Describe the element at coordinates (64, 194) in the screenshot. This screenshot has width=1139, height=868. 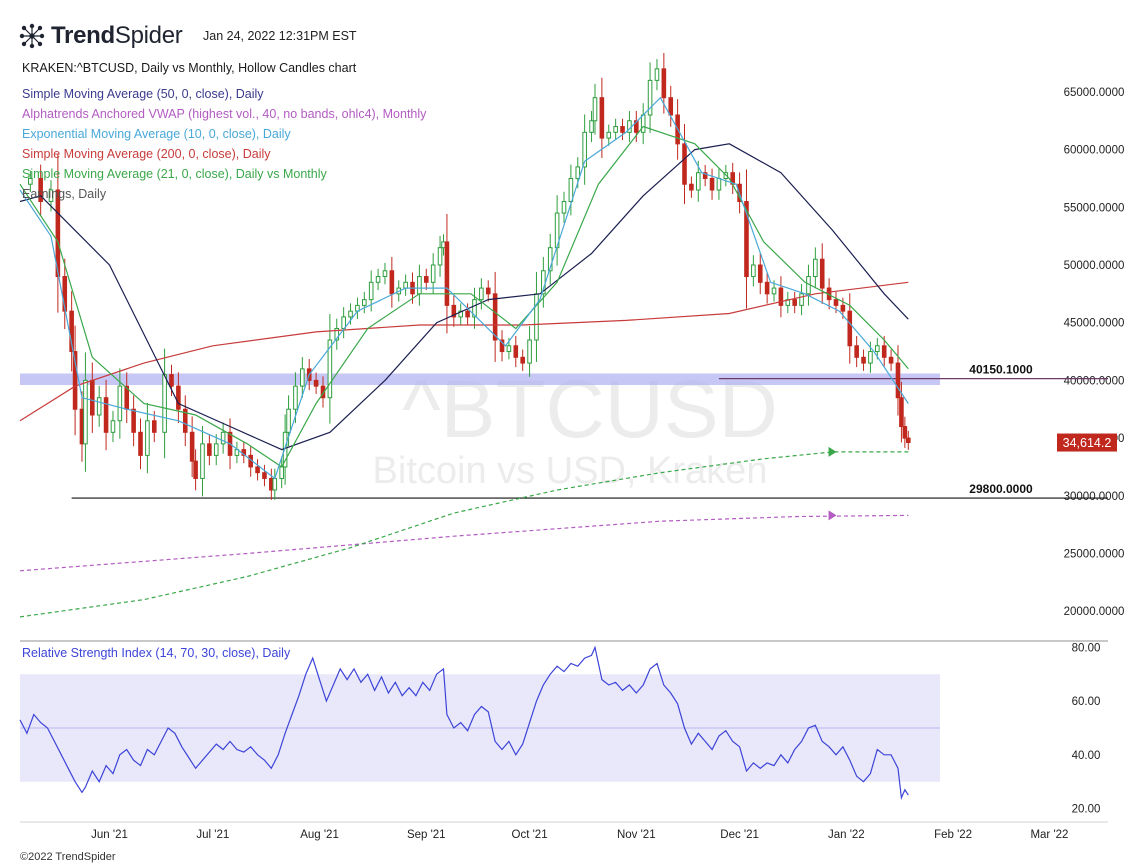
I see `indicator-legend-item: Earnings, Daily` at that location.